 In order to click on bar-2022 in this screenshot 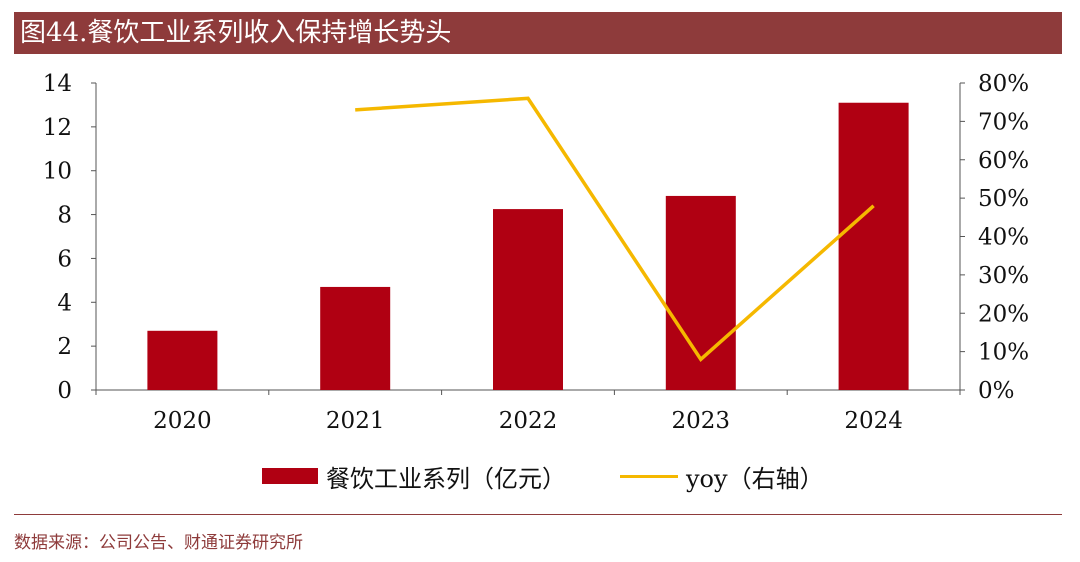, I will do `click(528, 299)`.